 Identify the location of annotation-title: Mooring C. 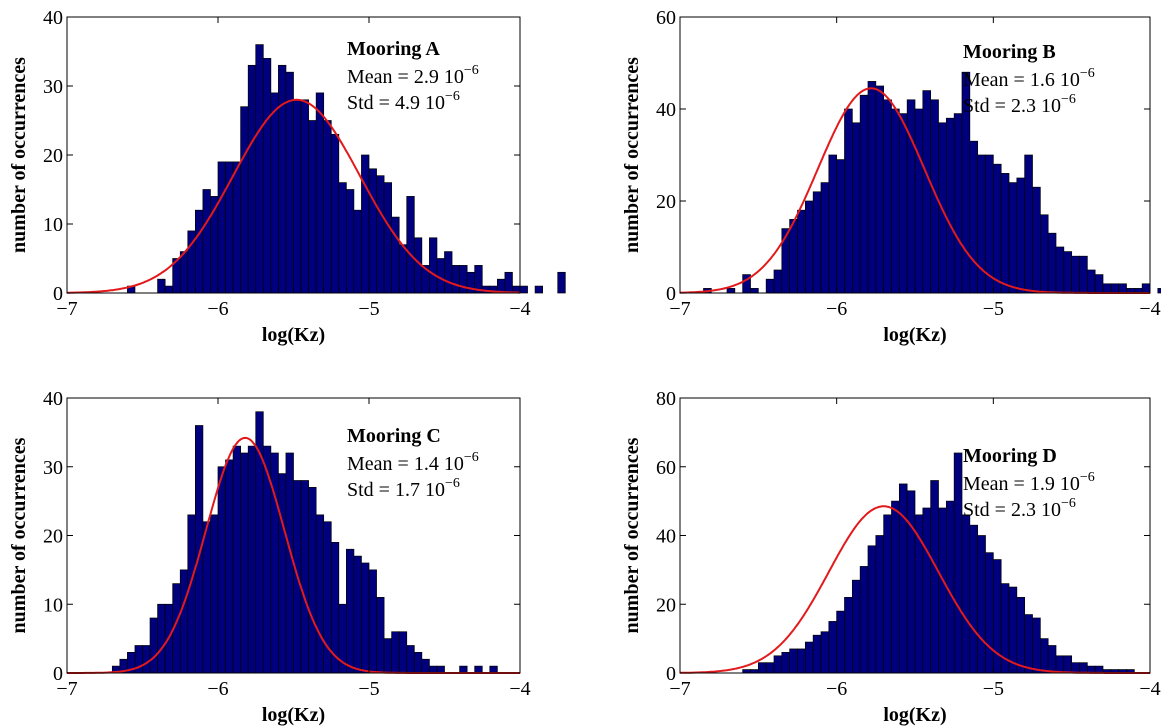
(394, 436).